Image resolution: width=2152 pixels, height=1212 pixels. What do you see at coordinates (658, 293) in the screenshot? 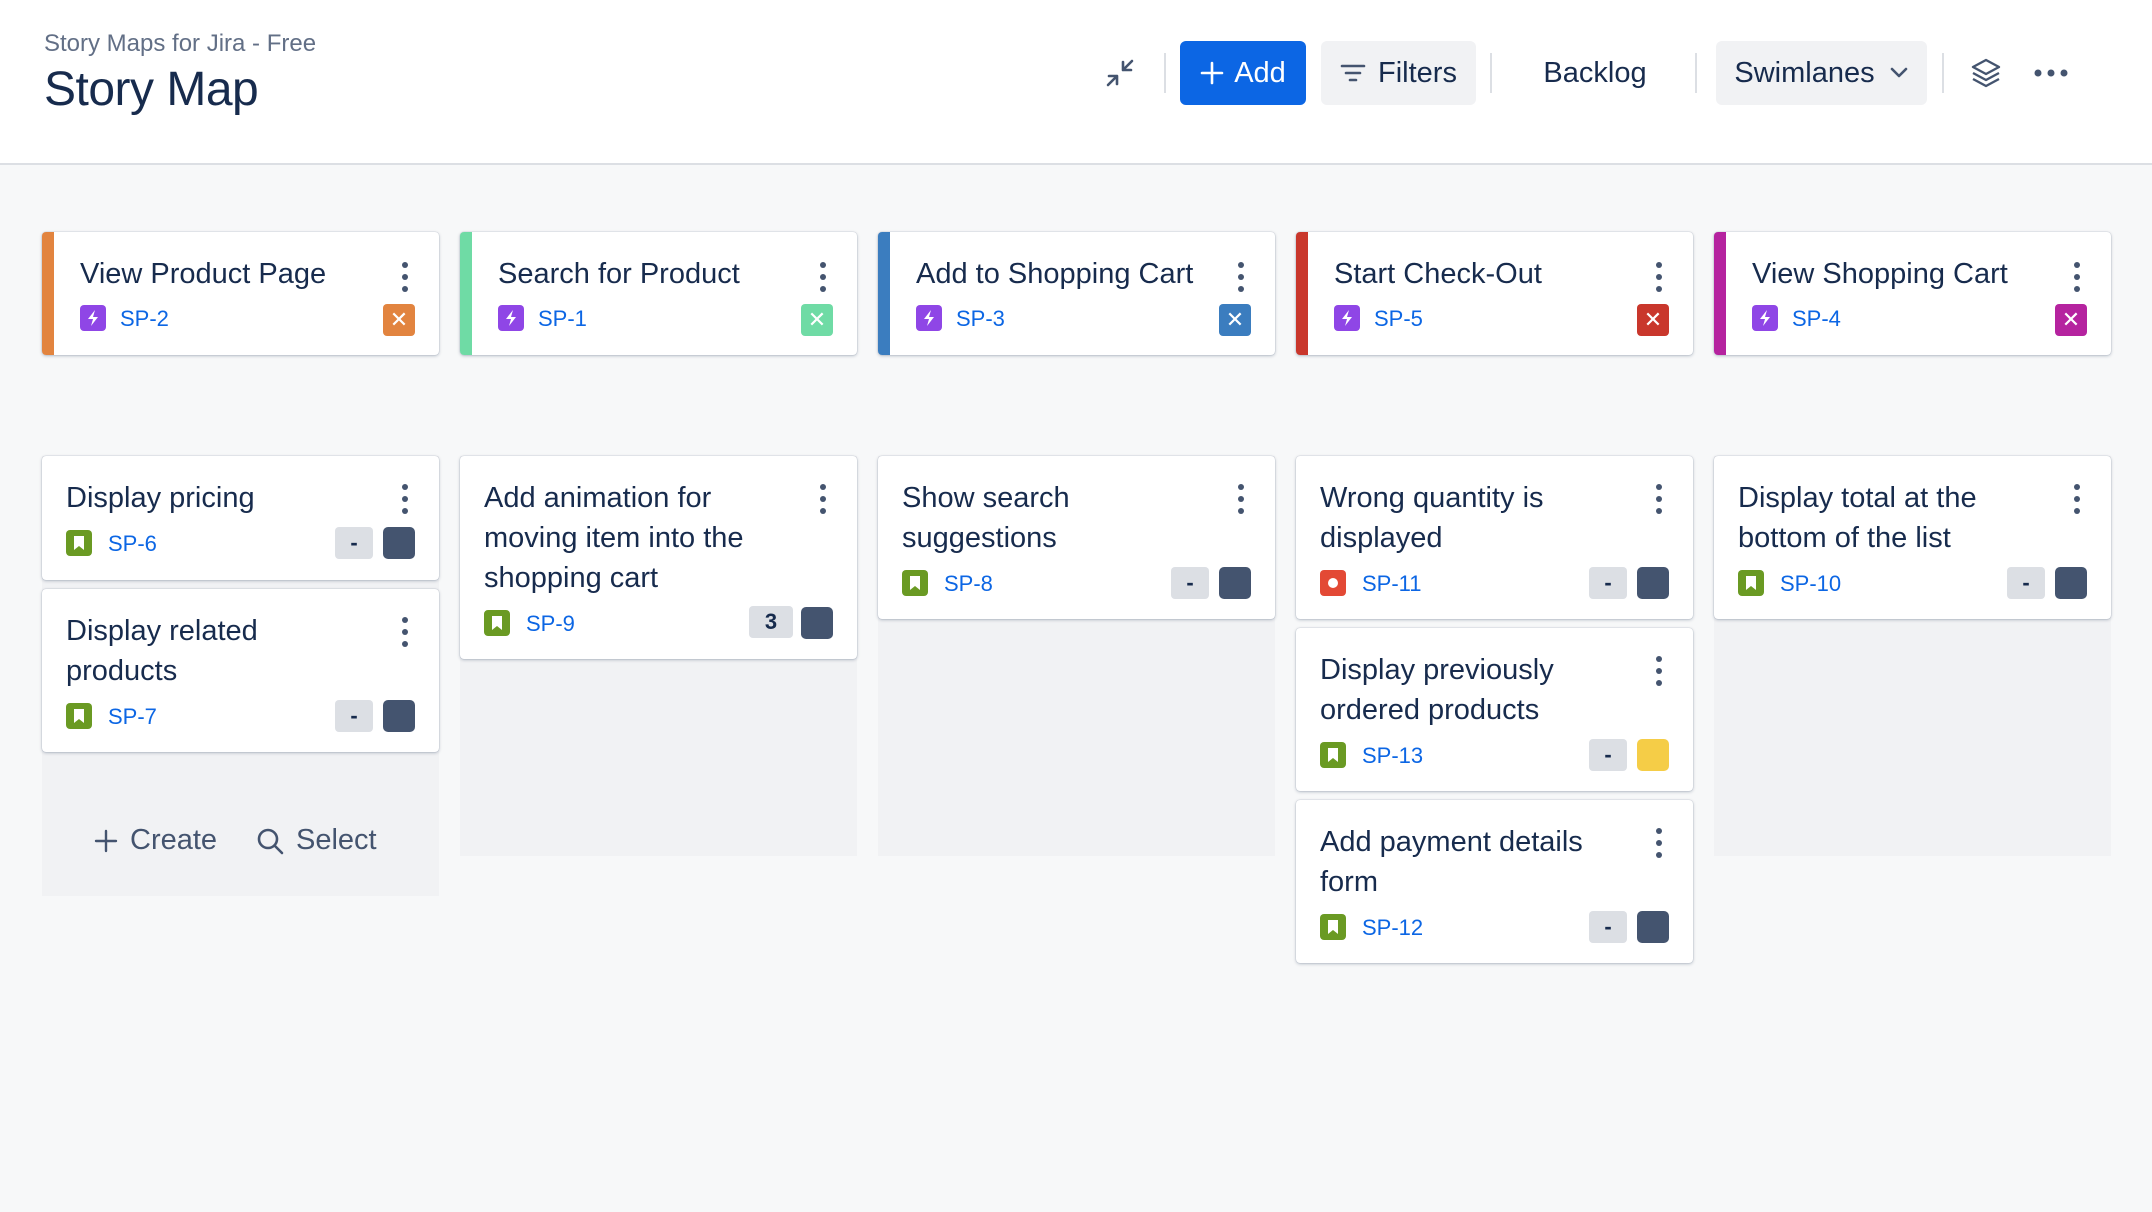
I see `epic-card: Search for Product SP-1 ✕` at bounding box center [658, 293].